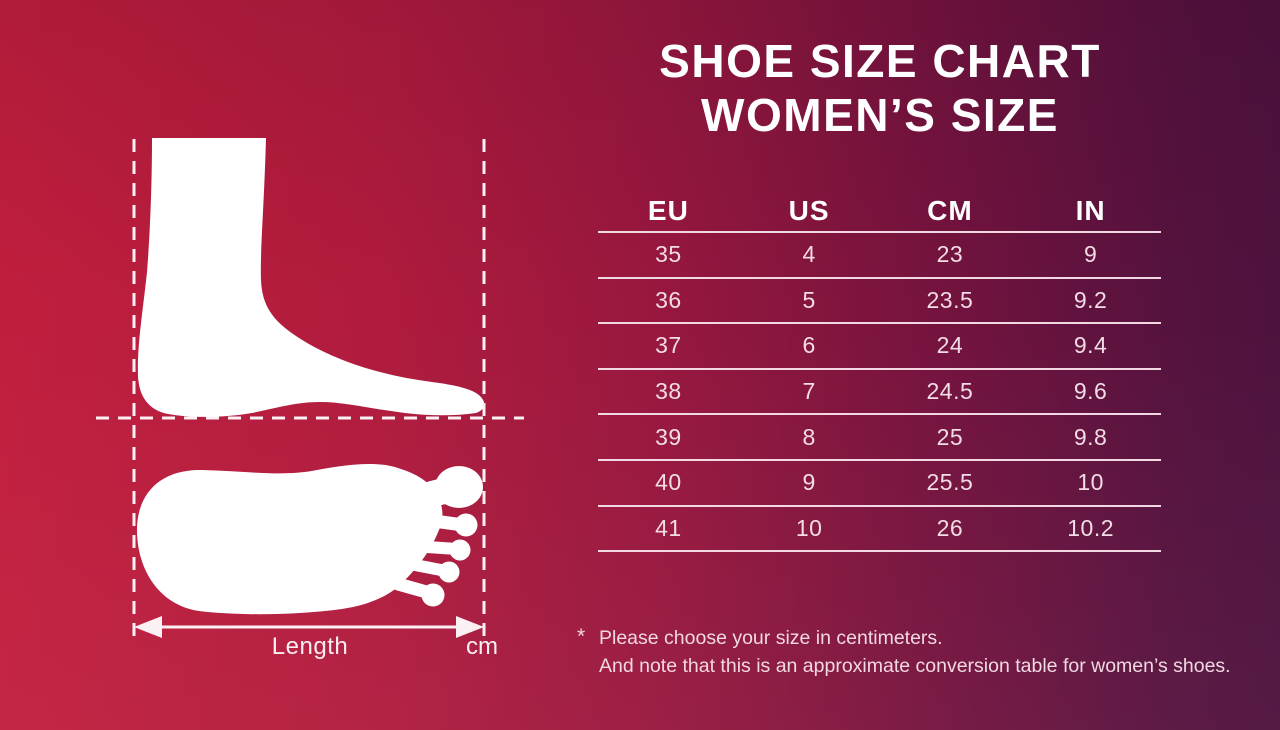  What do you see at coordinates (668, 345) in the screenshot?
I see `table-cell: 37` at bounding box center [668, 345].